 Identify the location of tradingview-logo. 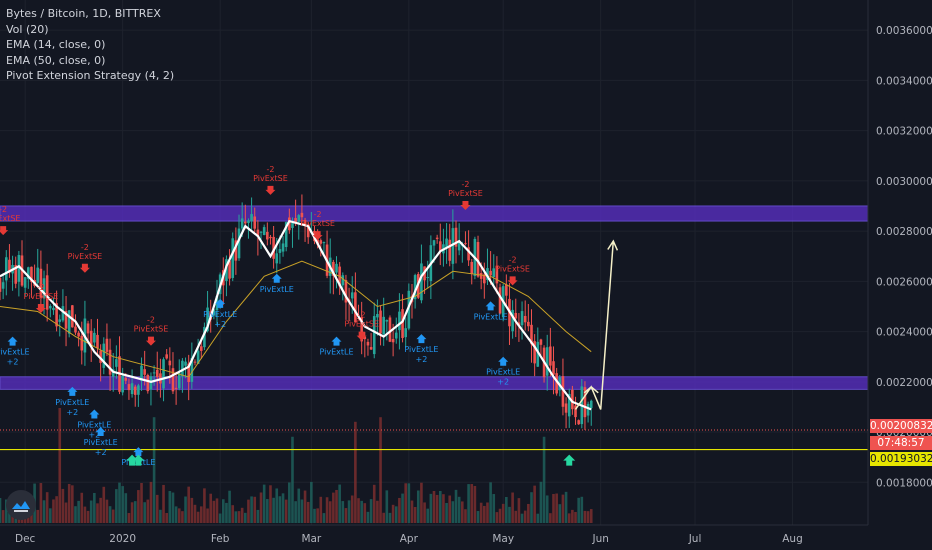
(21, 505).